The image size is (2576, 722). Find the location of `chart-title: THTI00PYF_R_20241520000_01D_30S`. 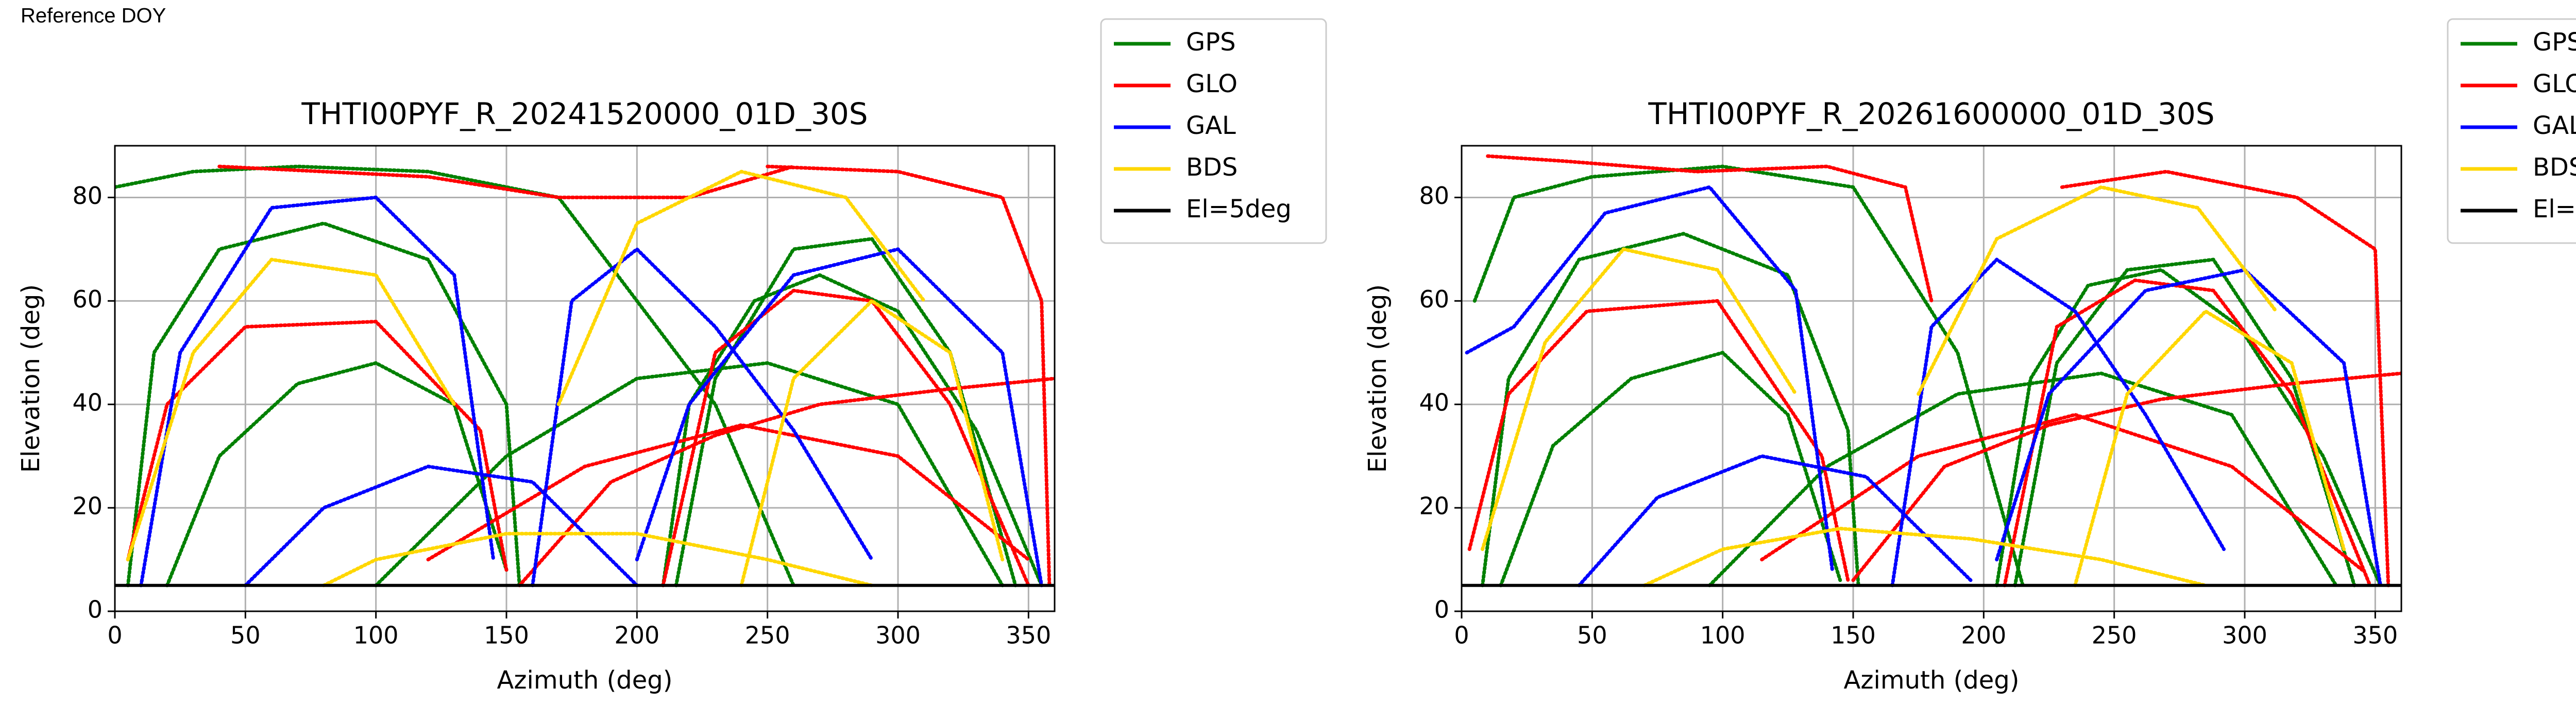

chart-title: THTI00PYF_R_20241520000_01D_30S is located at coordinates (584, 113).